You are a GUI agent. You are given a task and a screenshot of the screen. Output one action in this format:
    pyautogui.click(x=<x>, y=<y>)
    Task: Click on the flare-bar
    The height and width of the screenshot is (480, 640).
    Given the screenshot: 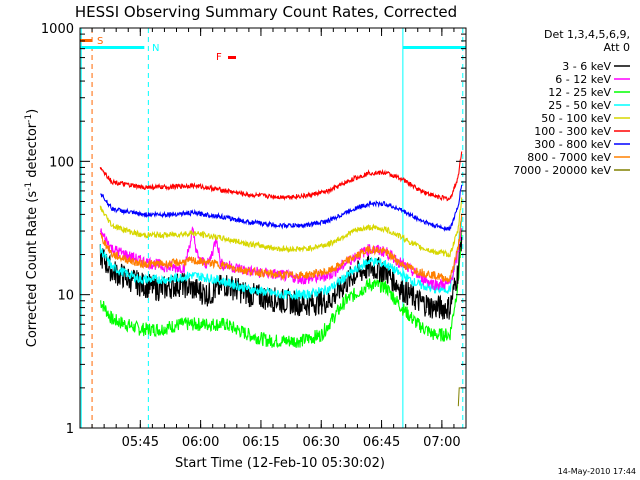 What is the action you would take?
    pyautogui.click(x=232, y=57)
    